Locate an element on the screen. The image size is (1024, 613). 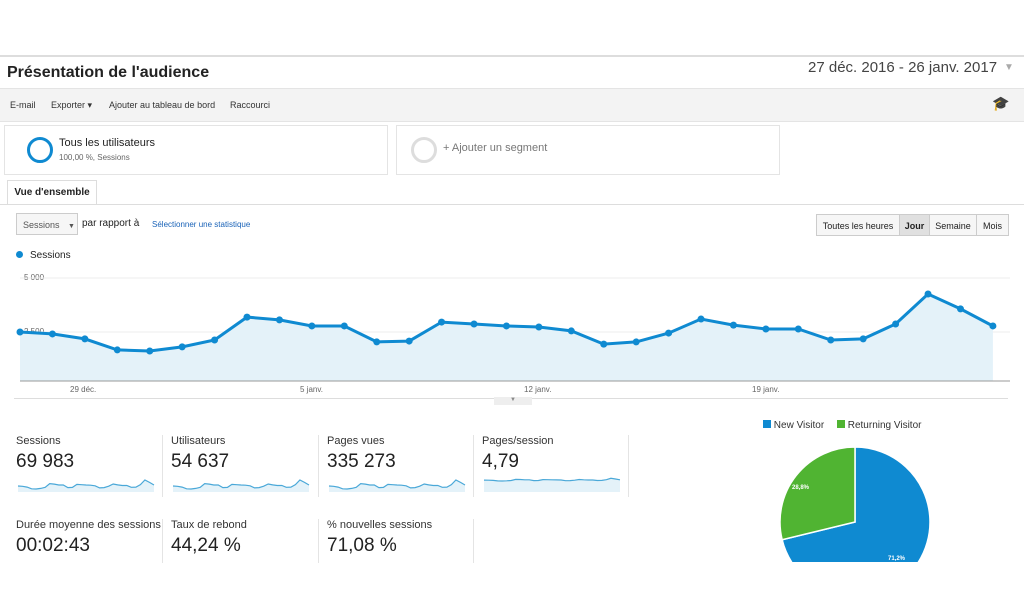
date-range-picker: 27 déc. 2016 - 26 janv. 2017 is located at coordinates (903, 67).